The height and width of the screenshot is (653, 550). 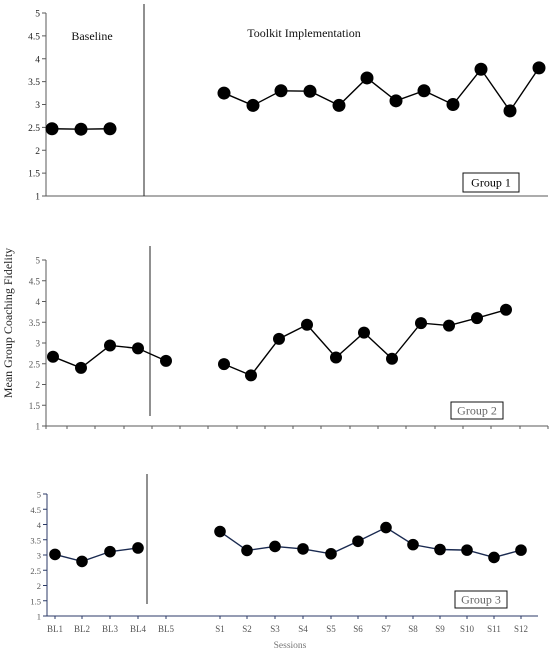 What do you see at coordinates (166, 360) in the screenshot?
I see `data-point-bl5` at bounding box center [166, 360].